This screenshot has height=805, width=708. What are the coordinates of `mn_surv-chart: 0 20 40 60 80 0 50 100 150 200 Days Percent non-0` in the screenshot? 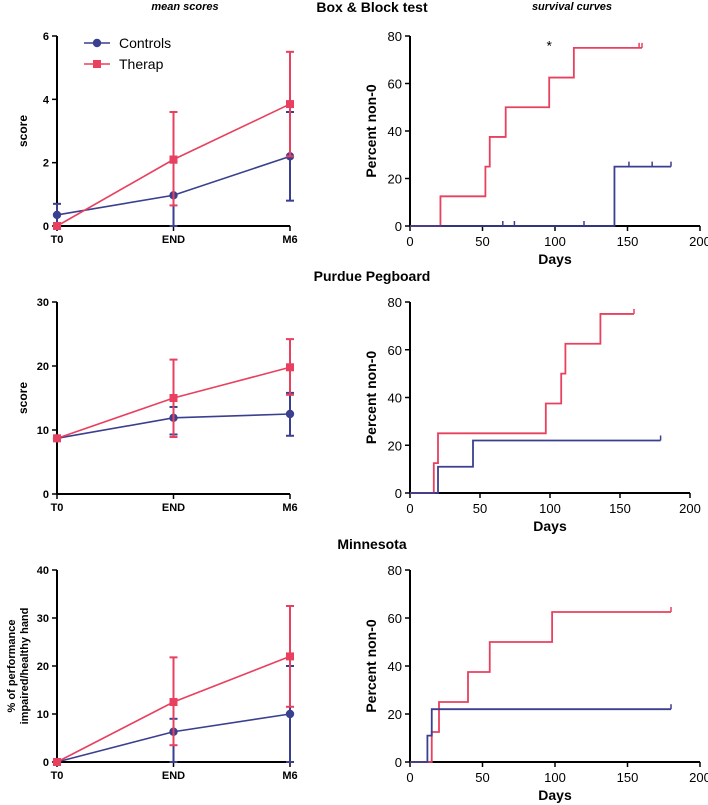 It's located at (535, 683).